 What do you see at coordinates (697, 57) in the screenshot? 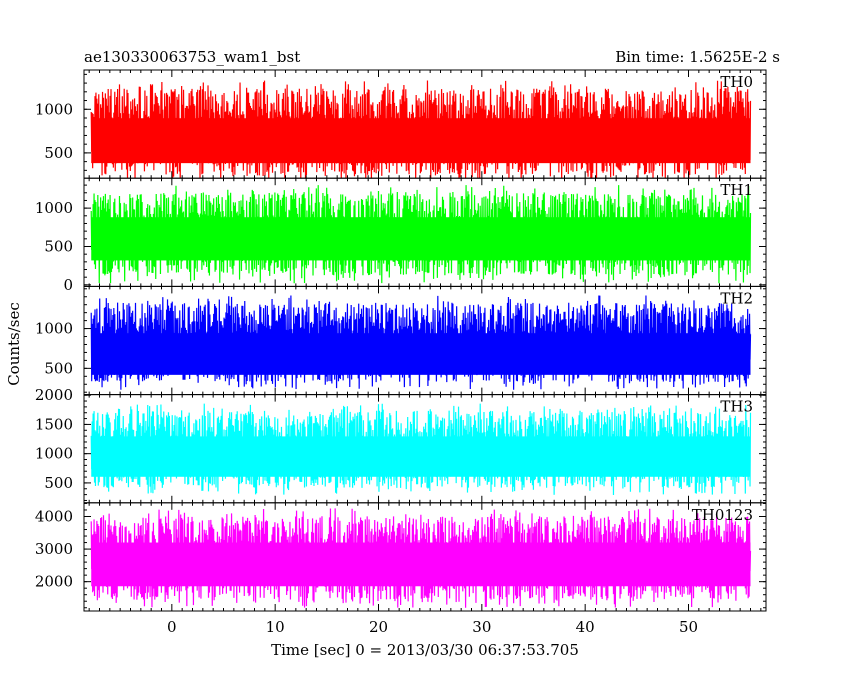
I see `chart-title-right: Bin time: 1.5625E-2 s` at bounding box center [697, 57].